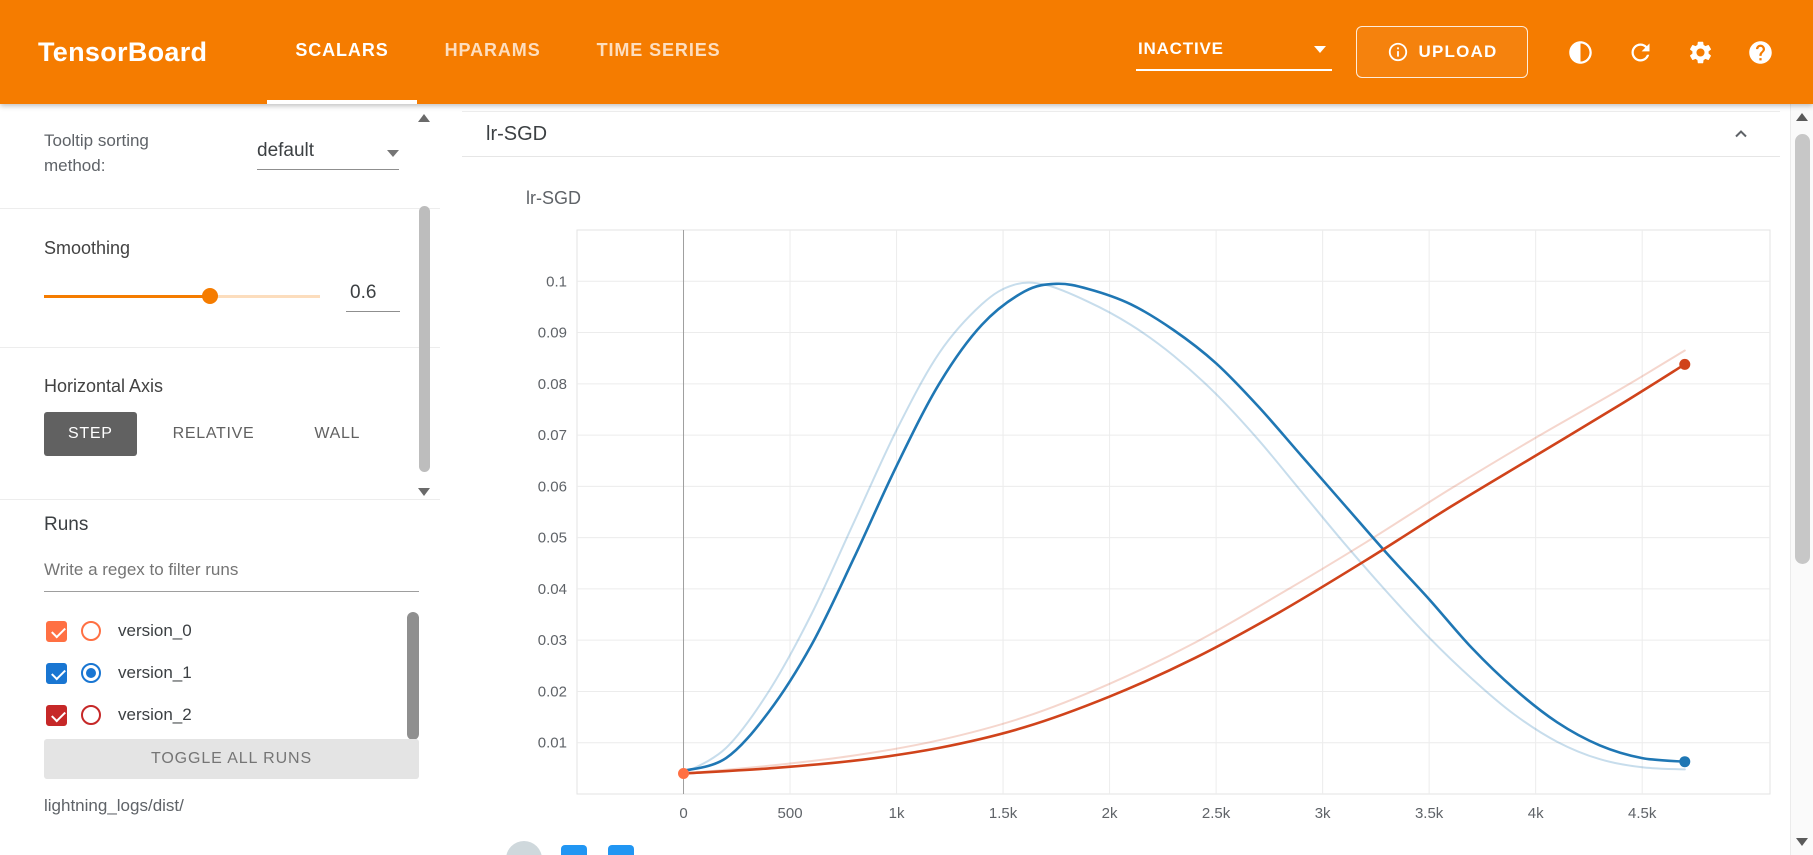  I want to click on svg-text: 2k, so click(1110, 813).